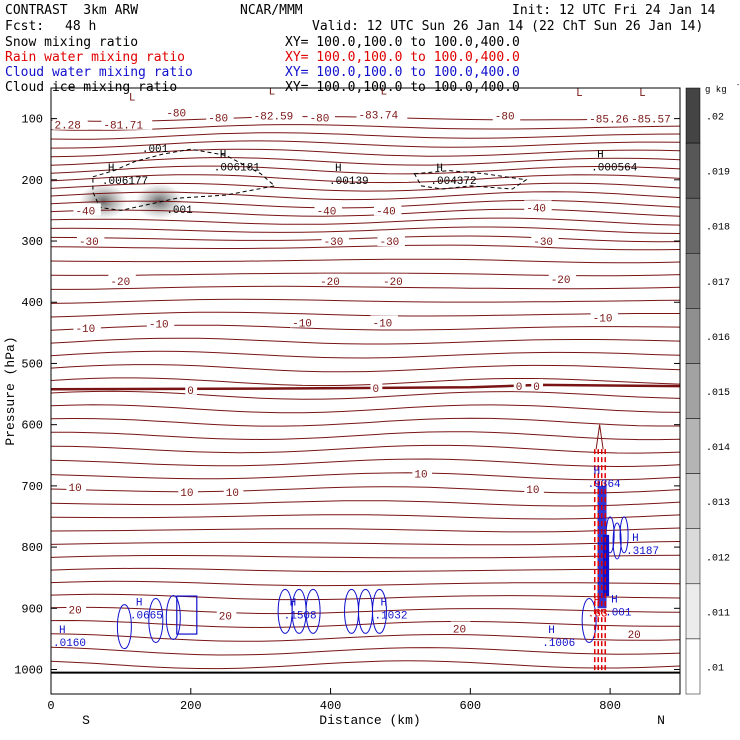 This screenshot has width=740, height=740. Describe the element at coordinates (89, 243) in the screenshot. I see `isotherm-label-14: -30` at that location.